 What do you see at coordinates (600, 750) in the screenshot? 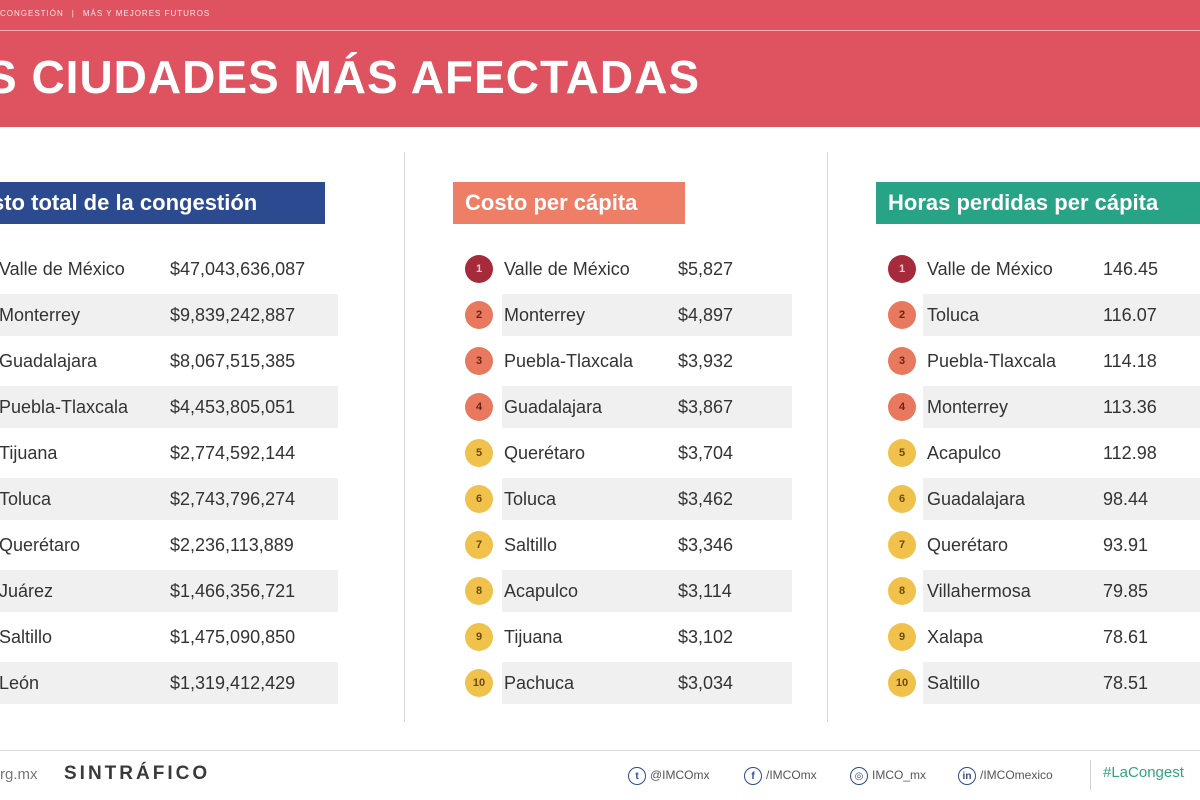
I see `footer-divider` at bounding box center [600, 750].